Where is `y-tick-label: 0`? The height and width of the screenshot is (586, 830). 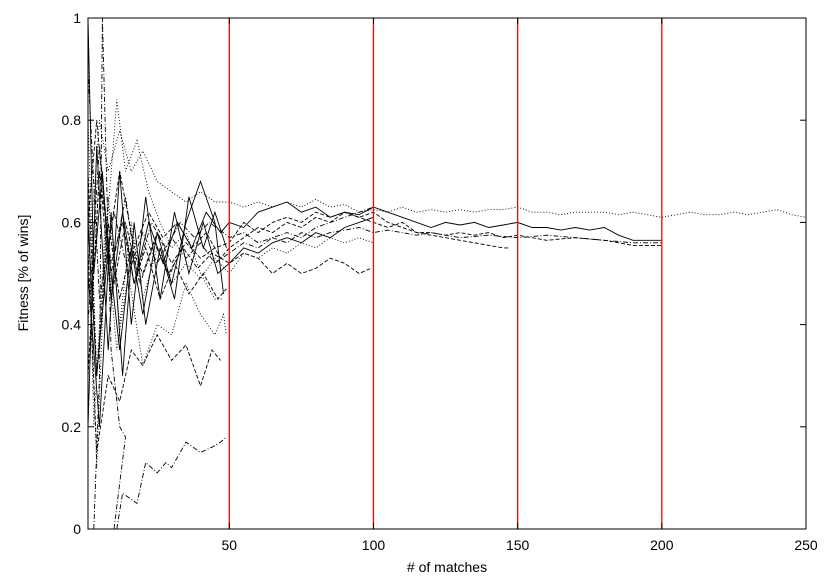 y-tick-label: 0 is located at coordinates (77, 529).